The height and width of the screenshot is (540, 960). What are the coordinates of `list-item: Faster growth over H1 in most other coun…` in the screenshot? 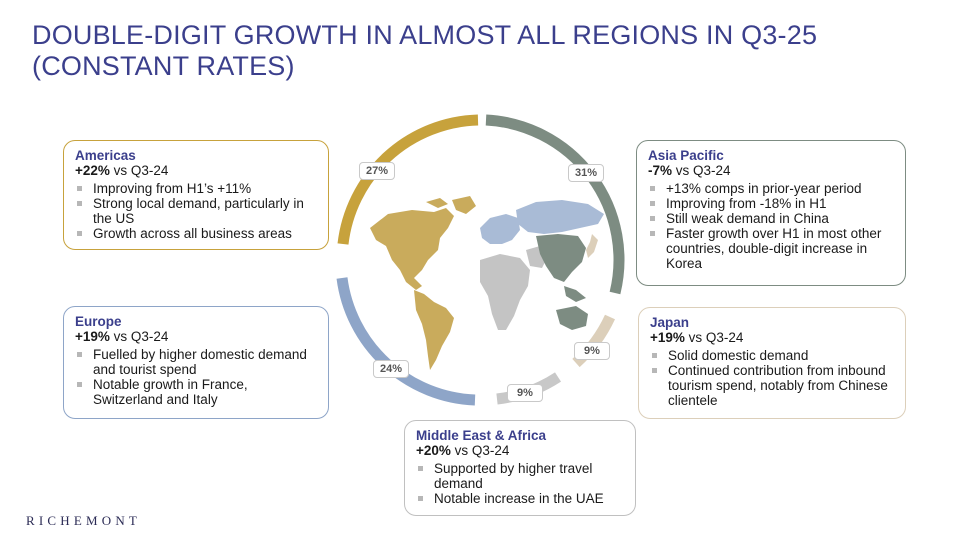 It's located at (771, 248).